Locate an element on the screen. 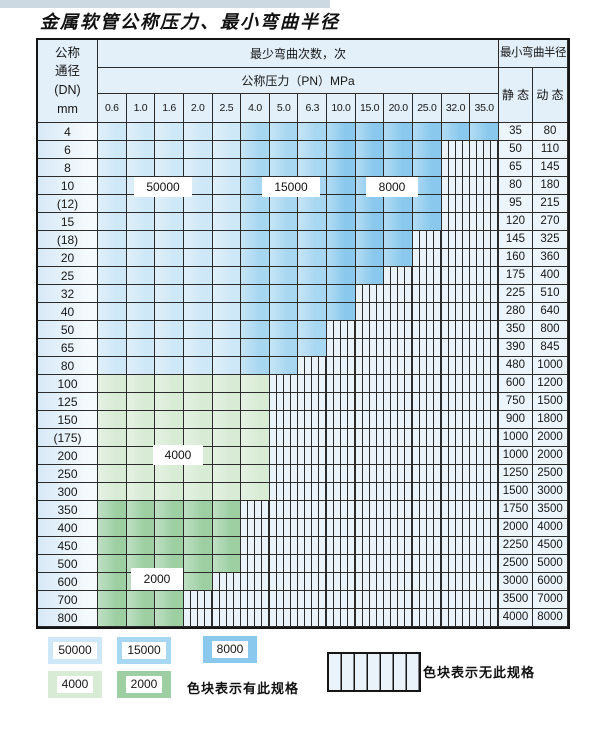 The width and height of the screenshot is (600, 743). static-value-cell: 350 is located at coordinates (515, 330).